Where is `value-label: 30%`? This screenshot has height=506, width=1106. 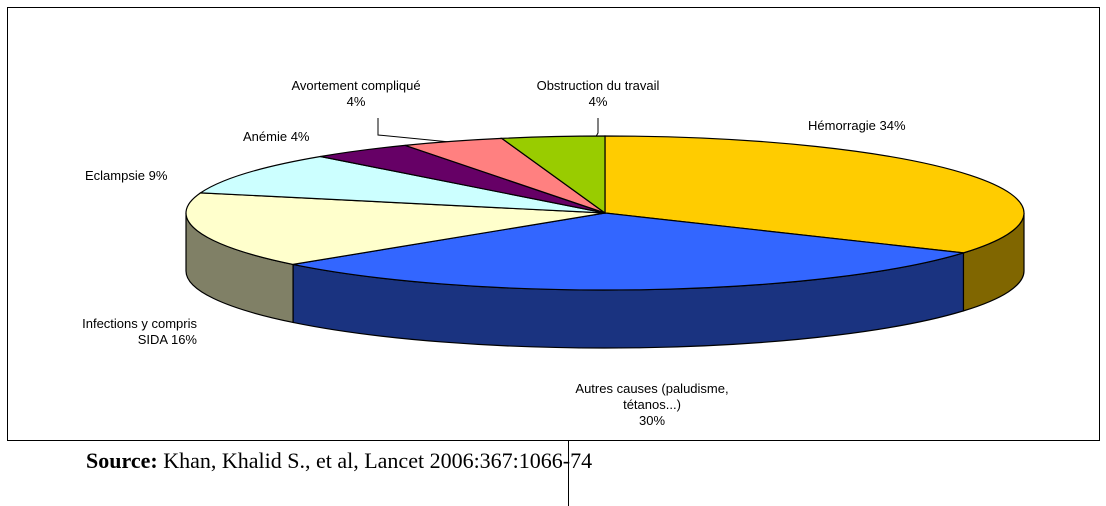
value-label: 30% is located at coordinates (652, 420).